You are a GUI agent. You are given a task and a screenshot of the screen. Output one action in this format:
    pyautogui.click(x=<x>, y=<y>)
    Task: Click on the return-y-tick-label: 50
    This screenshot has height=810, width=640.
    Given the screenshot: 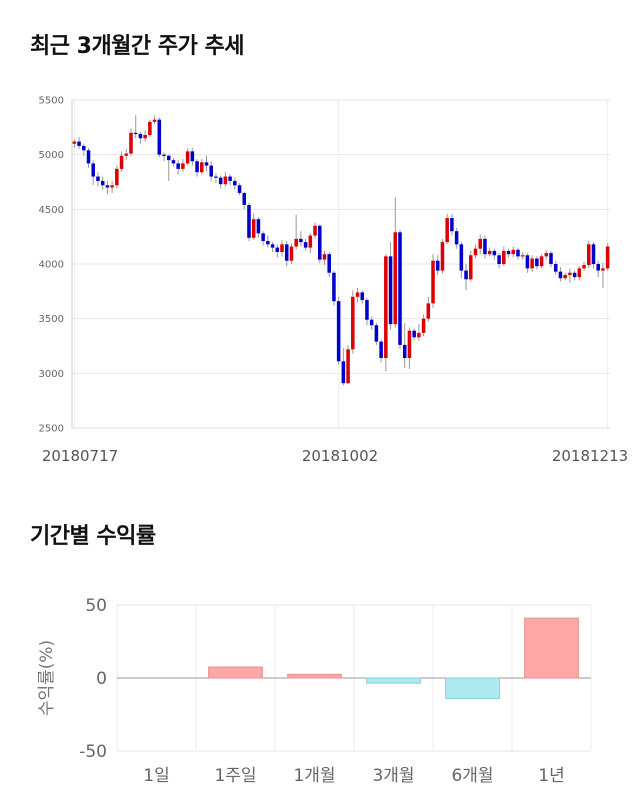 What is the action you would take?
    pyautogui.click(x=96, y=606)
    